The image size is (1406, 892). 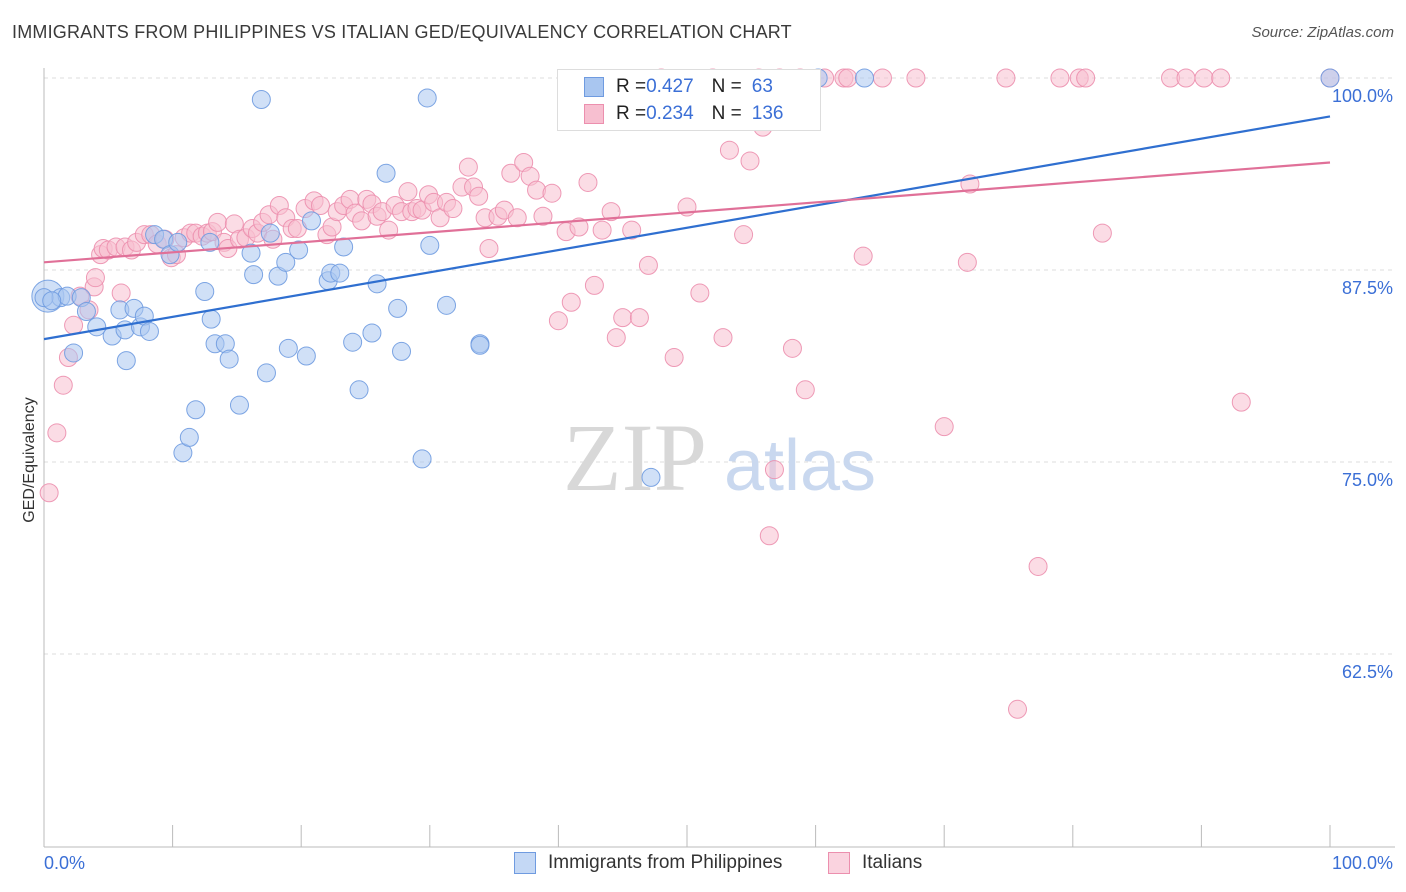 I want to click on legend-swatch-italians, so click(x=839, y=863).